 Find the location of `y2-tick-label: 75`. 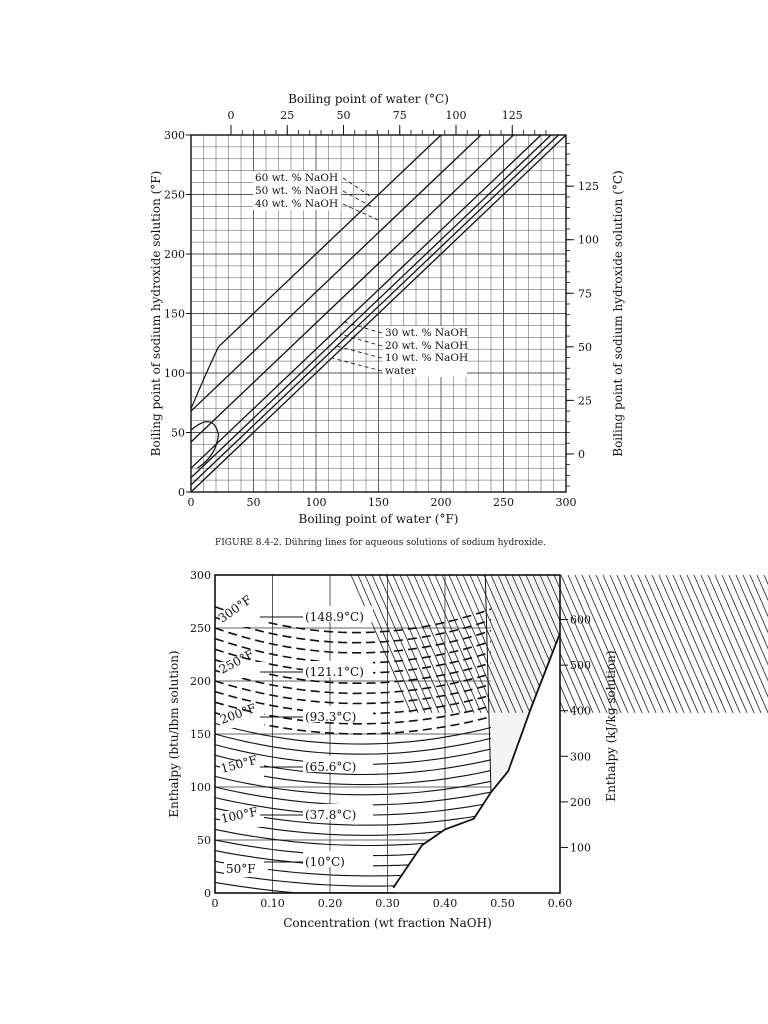

y2-tick-label: 75 is located at coordinates (585, 293).